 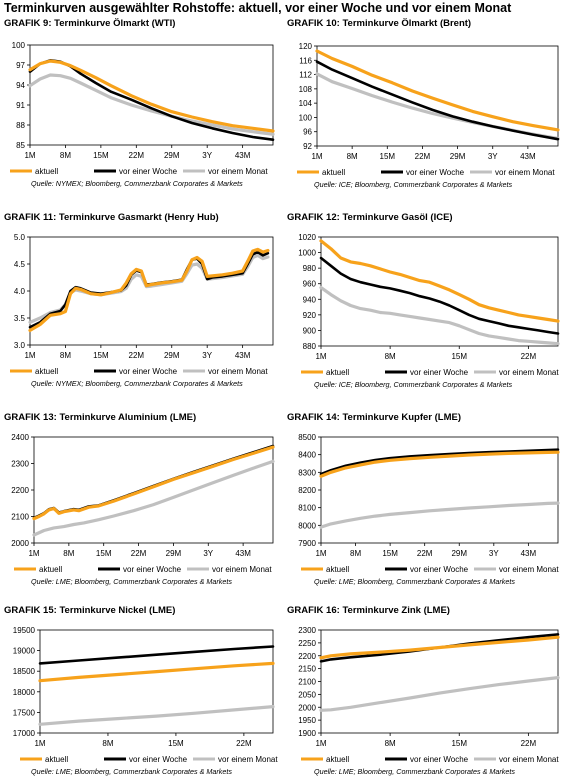 I want to click on chart-title: GRAFIK 16: Terminkurve Zink (LME), so click(x=368, y=610).